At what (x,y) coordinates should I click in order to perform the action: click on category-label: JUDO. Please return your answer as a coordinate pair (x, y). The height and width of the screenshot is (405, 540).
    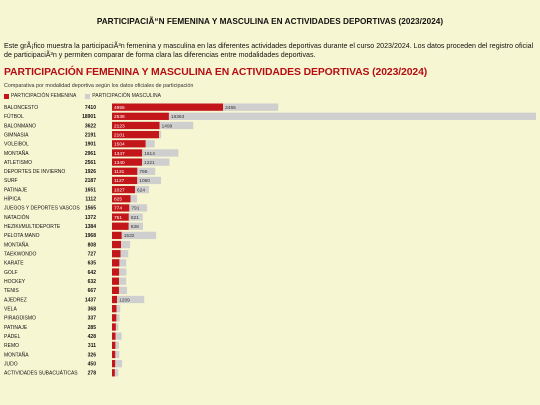
    Looking at the image, I should click on (11, 364).